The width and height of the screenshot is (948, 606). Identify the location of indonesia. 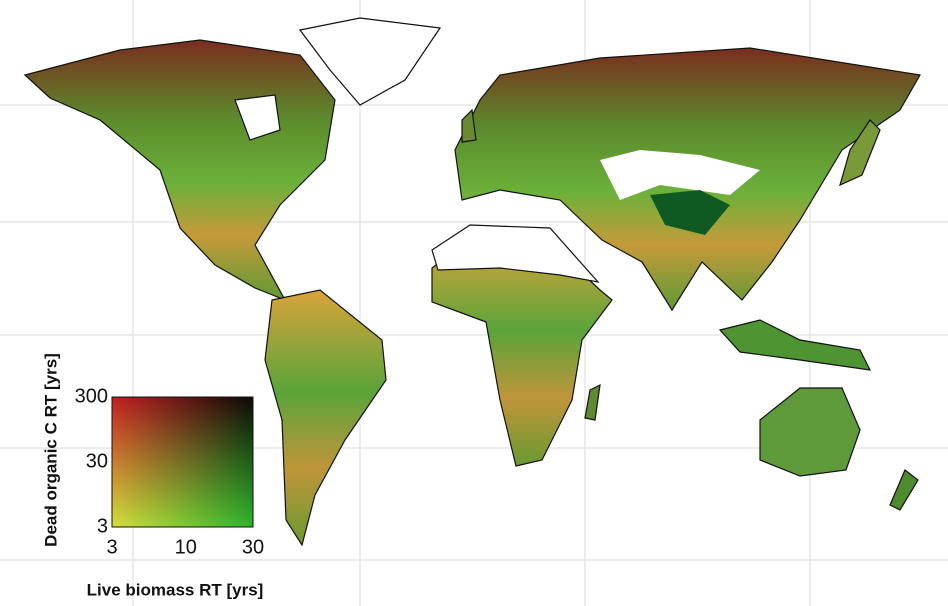
(795, 345).